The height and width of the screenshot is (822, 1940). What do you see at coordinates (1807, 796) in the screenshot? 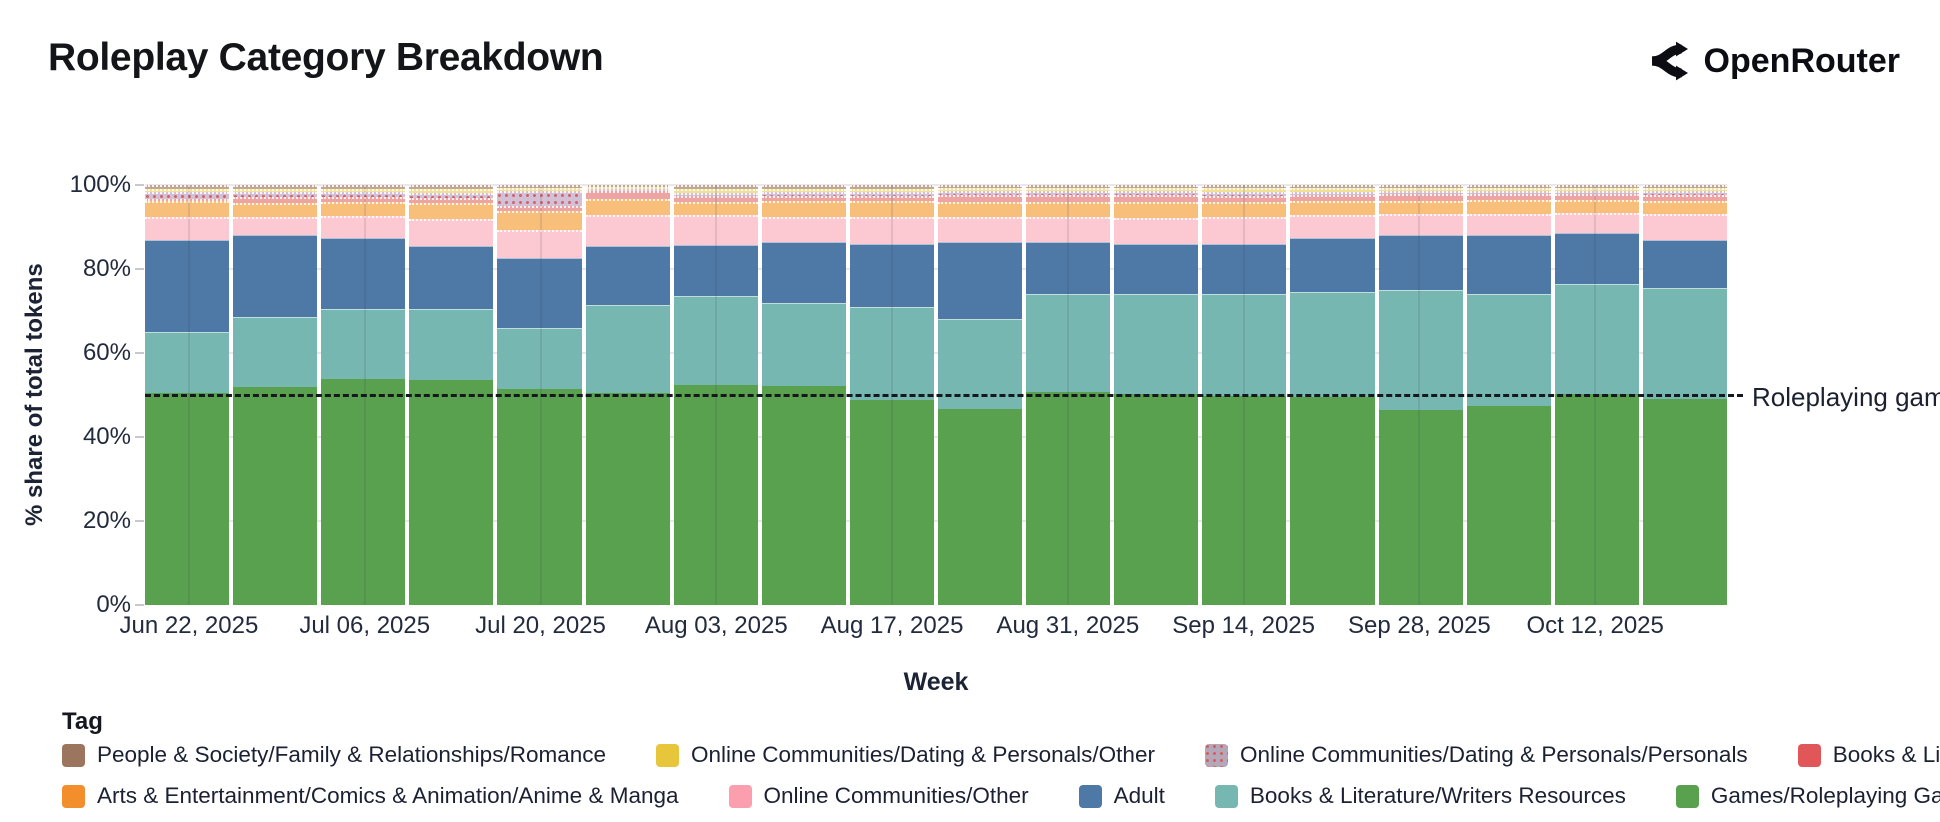
I see `legend-item: Games/Roleplaying Games` at bounding box center [1807, 796].